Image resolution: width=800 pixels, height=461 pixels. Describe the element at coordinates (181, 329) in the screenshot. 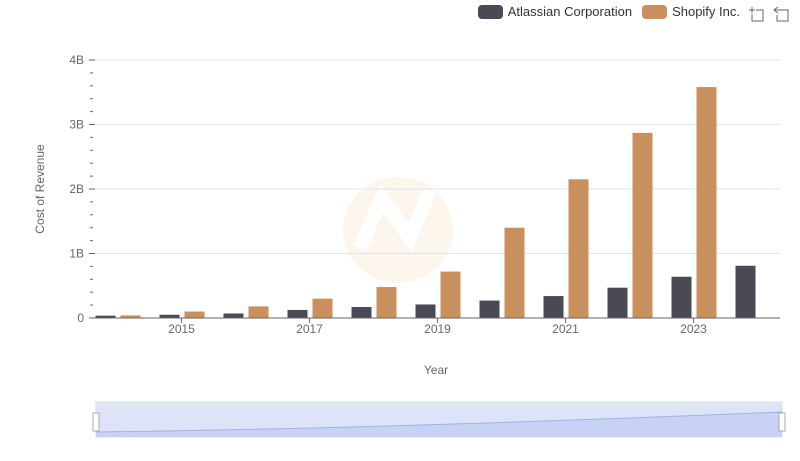

I see `x-tick-label: 2015` at that location.